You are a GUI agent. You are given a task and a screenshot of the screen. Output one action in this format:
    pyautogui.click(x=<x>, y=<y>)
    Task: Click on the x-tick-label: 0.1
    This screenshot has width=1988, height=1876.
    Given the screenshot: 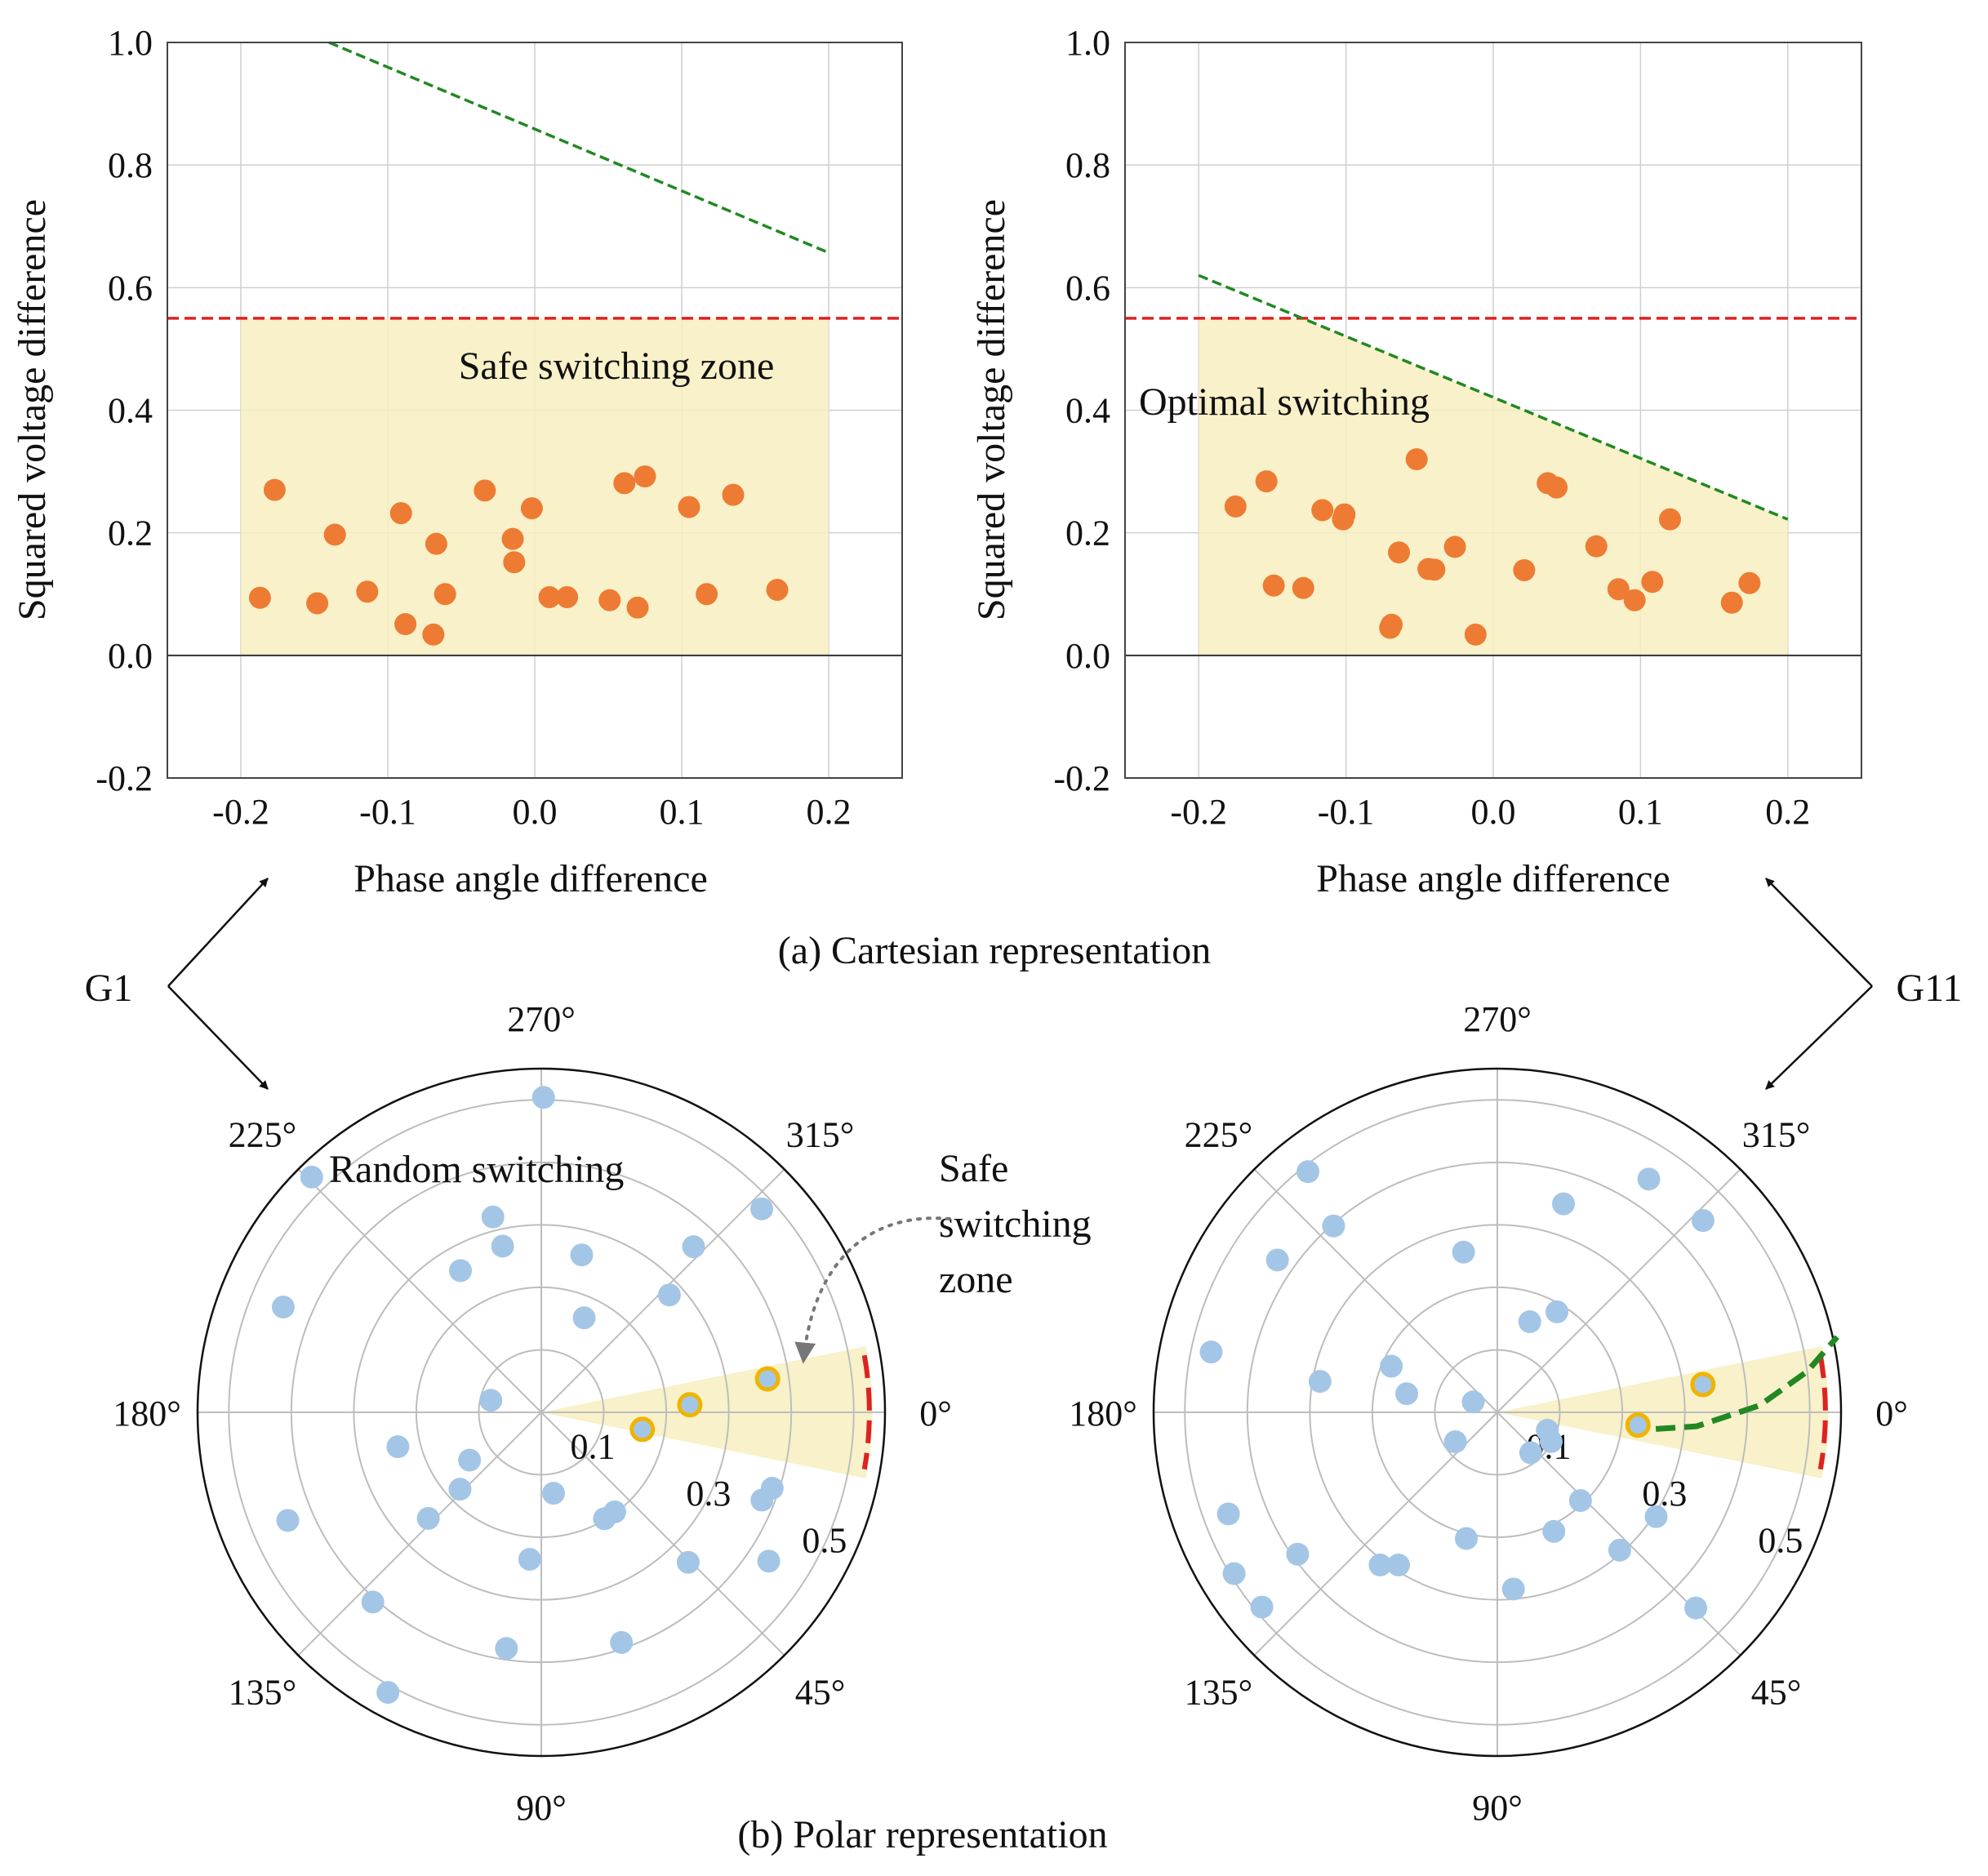 What is the action you would take?
    pyautogui.click(x=682, y=812)
    